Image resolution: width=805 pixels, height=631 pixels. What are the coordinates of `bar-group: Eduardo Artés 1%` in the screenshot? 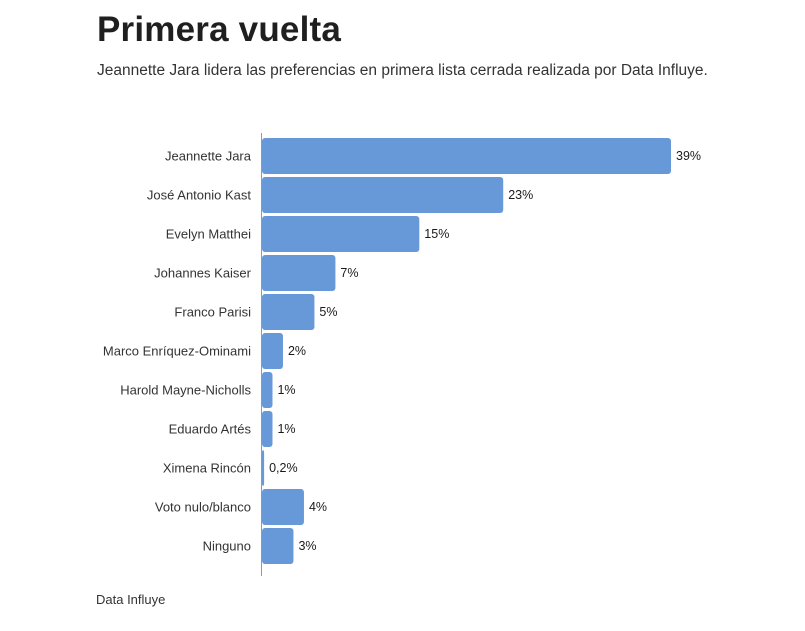 It's located at (232, 429).